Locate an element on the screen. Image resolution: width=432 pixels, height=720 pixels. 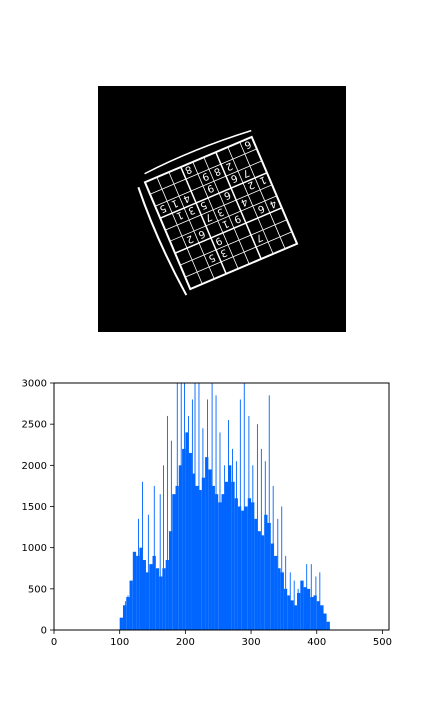
y-tick-label: 1000 is located at coordinates (34, 548).